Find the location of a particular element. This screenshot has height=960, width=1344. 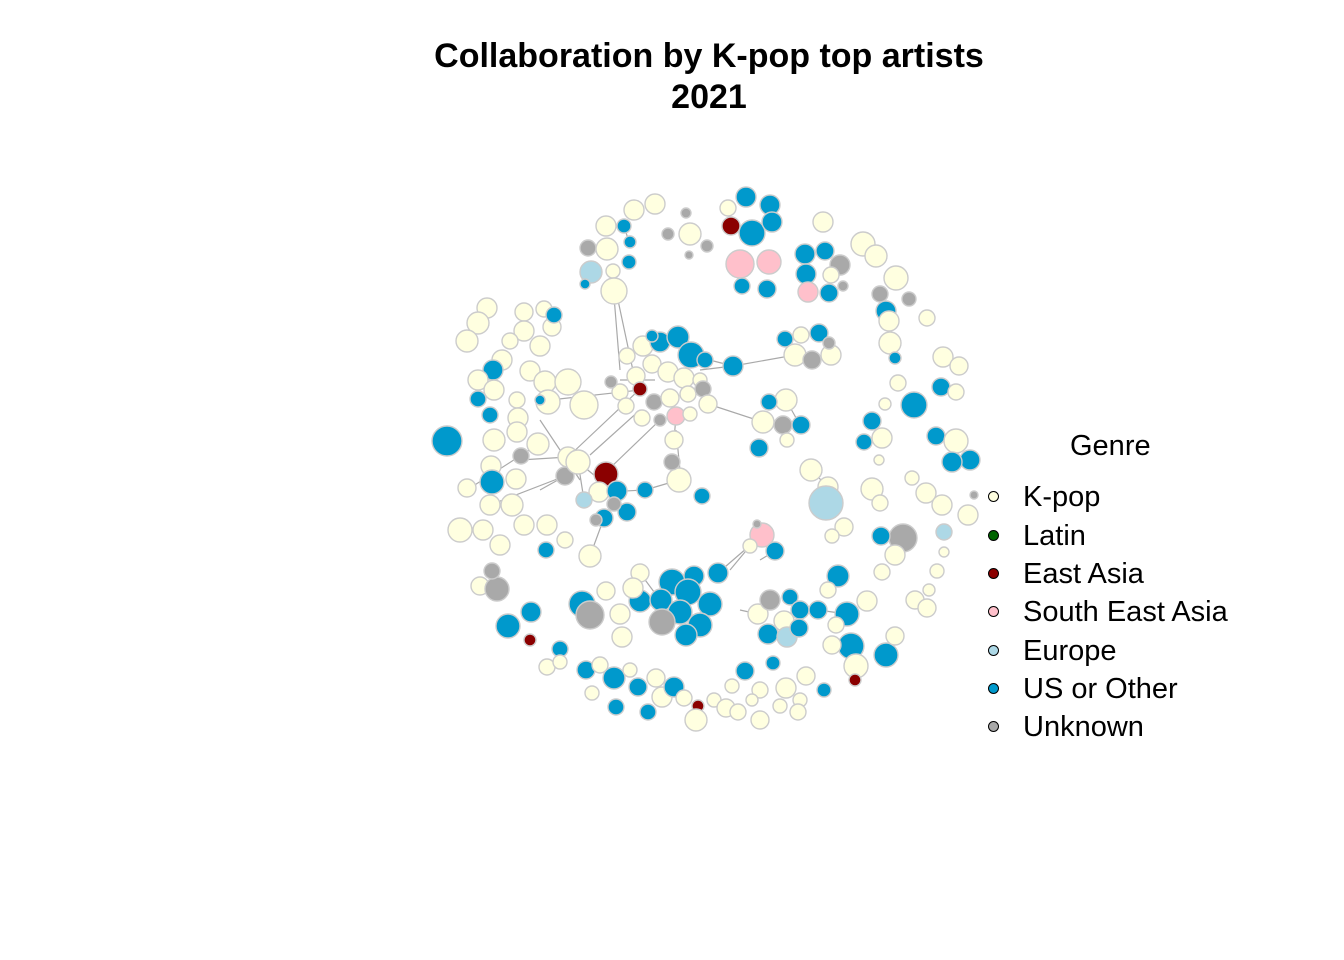

legend-label-unknown: Unknown is located at coordinates (1083, 727).